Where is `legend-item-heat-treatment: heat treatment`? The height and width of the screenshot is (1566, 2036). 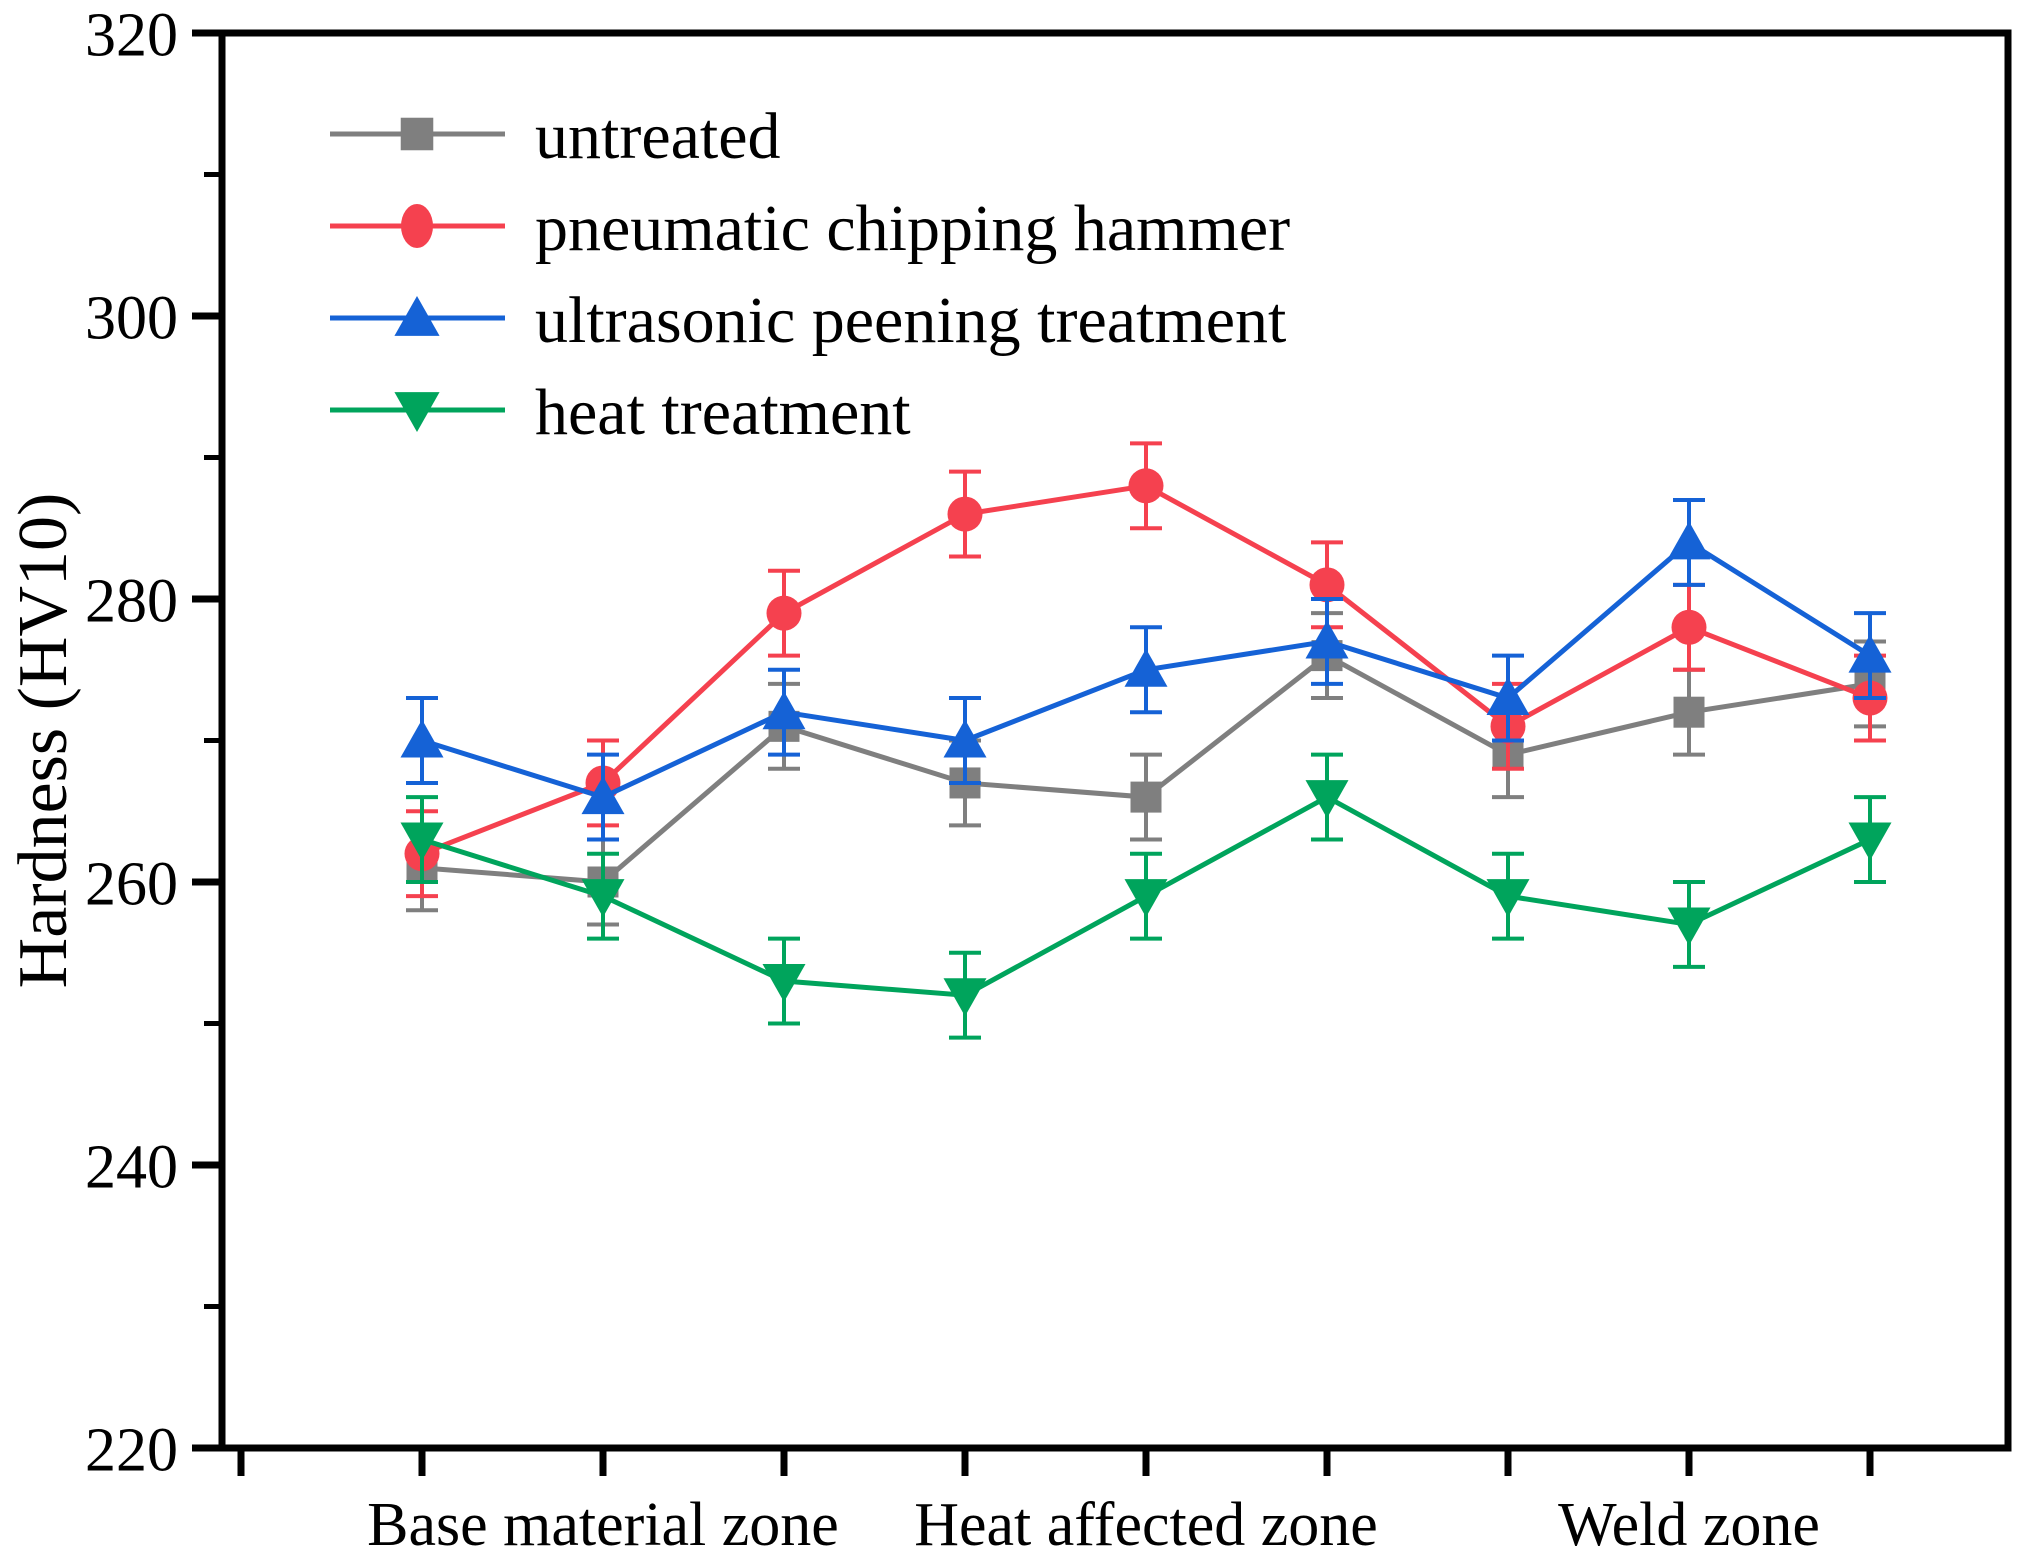
legend-item-heat-treatment: heat treatment is located at coordinates (620, 412).